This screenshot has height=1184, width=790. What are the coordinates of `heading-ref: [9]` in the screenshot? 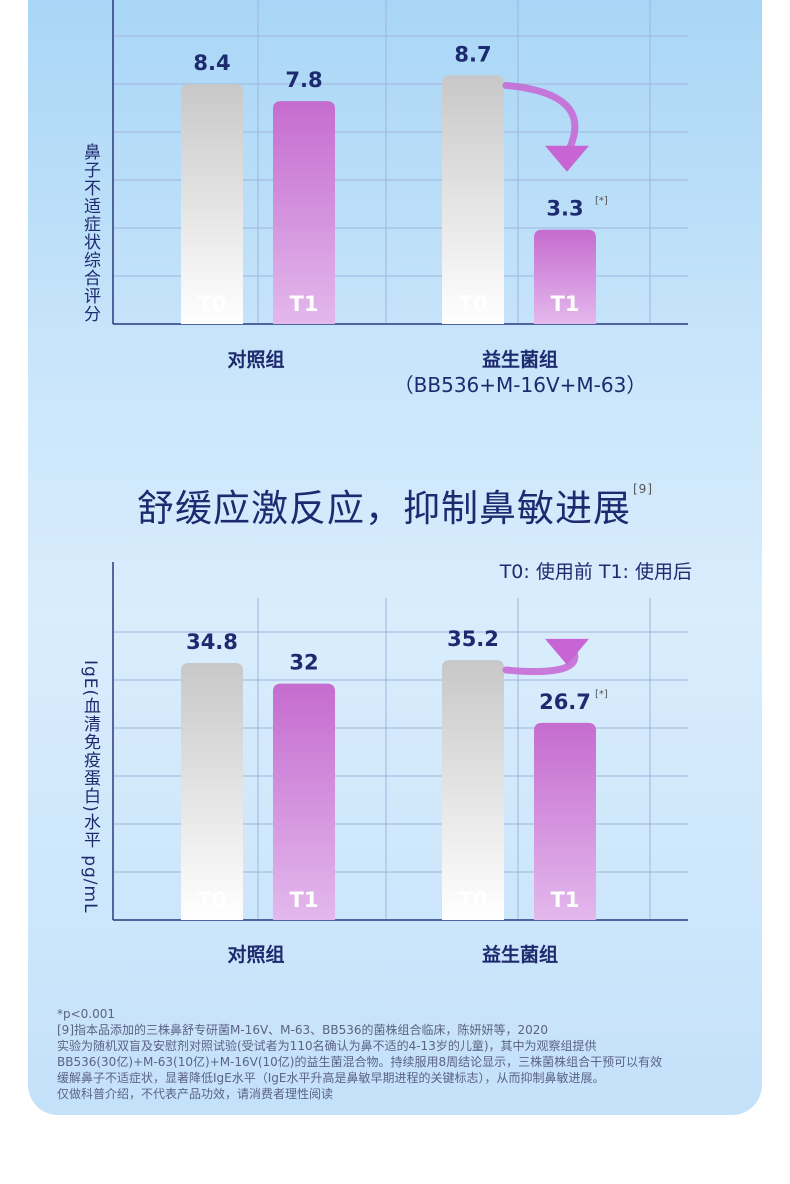 It's located at (643, 489).